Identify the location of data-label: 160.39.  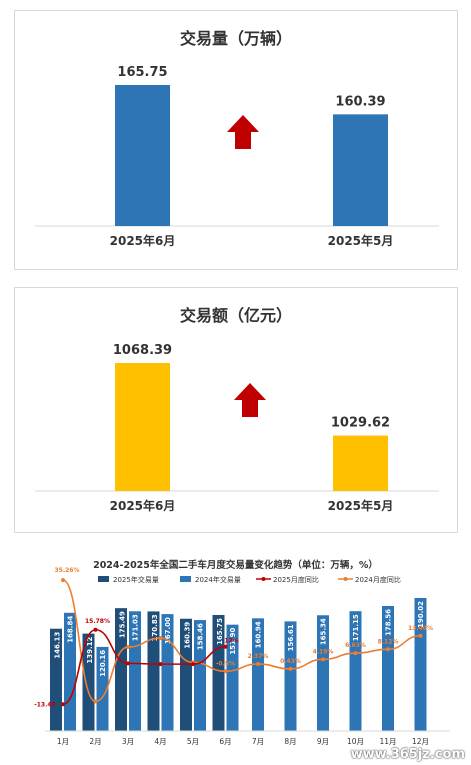
(360, 101).